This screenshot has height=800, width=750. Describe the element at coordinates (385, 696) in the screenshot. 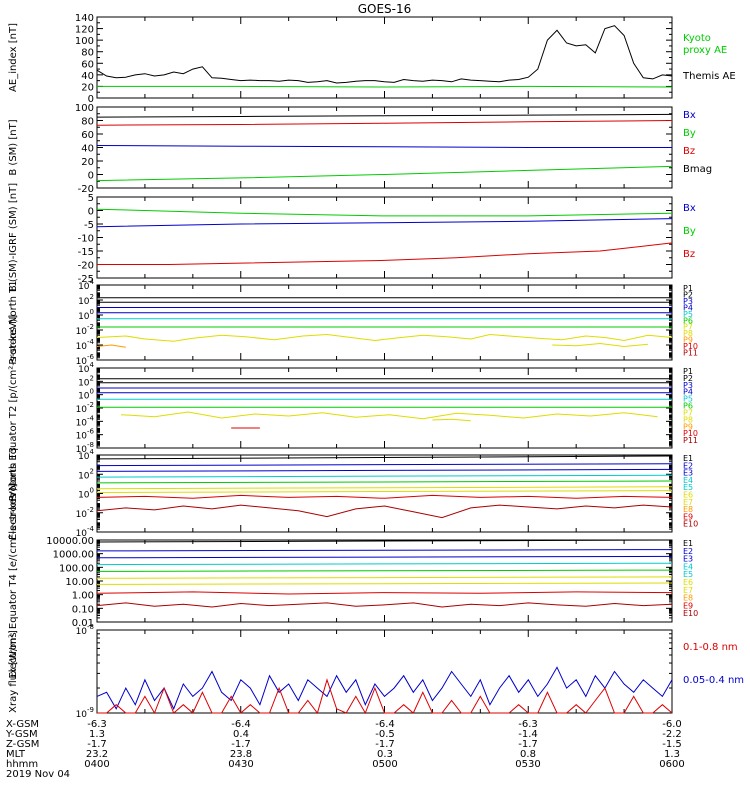

I see `series-line-0-1-0-8-nm` at that location.